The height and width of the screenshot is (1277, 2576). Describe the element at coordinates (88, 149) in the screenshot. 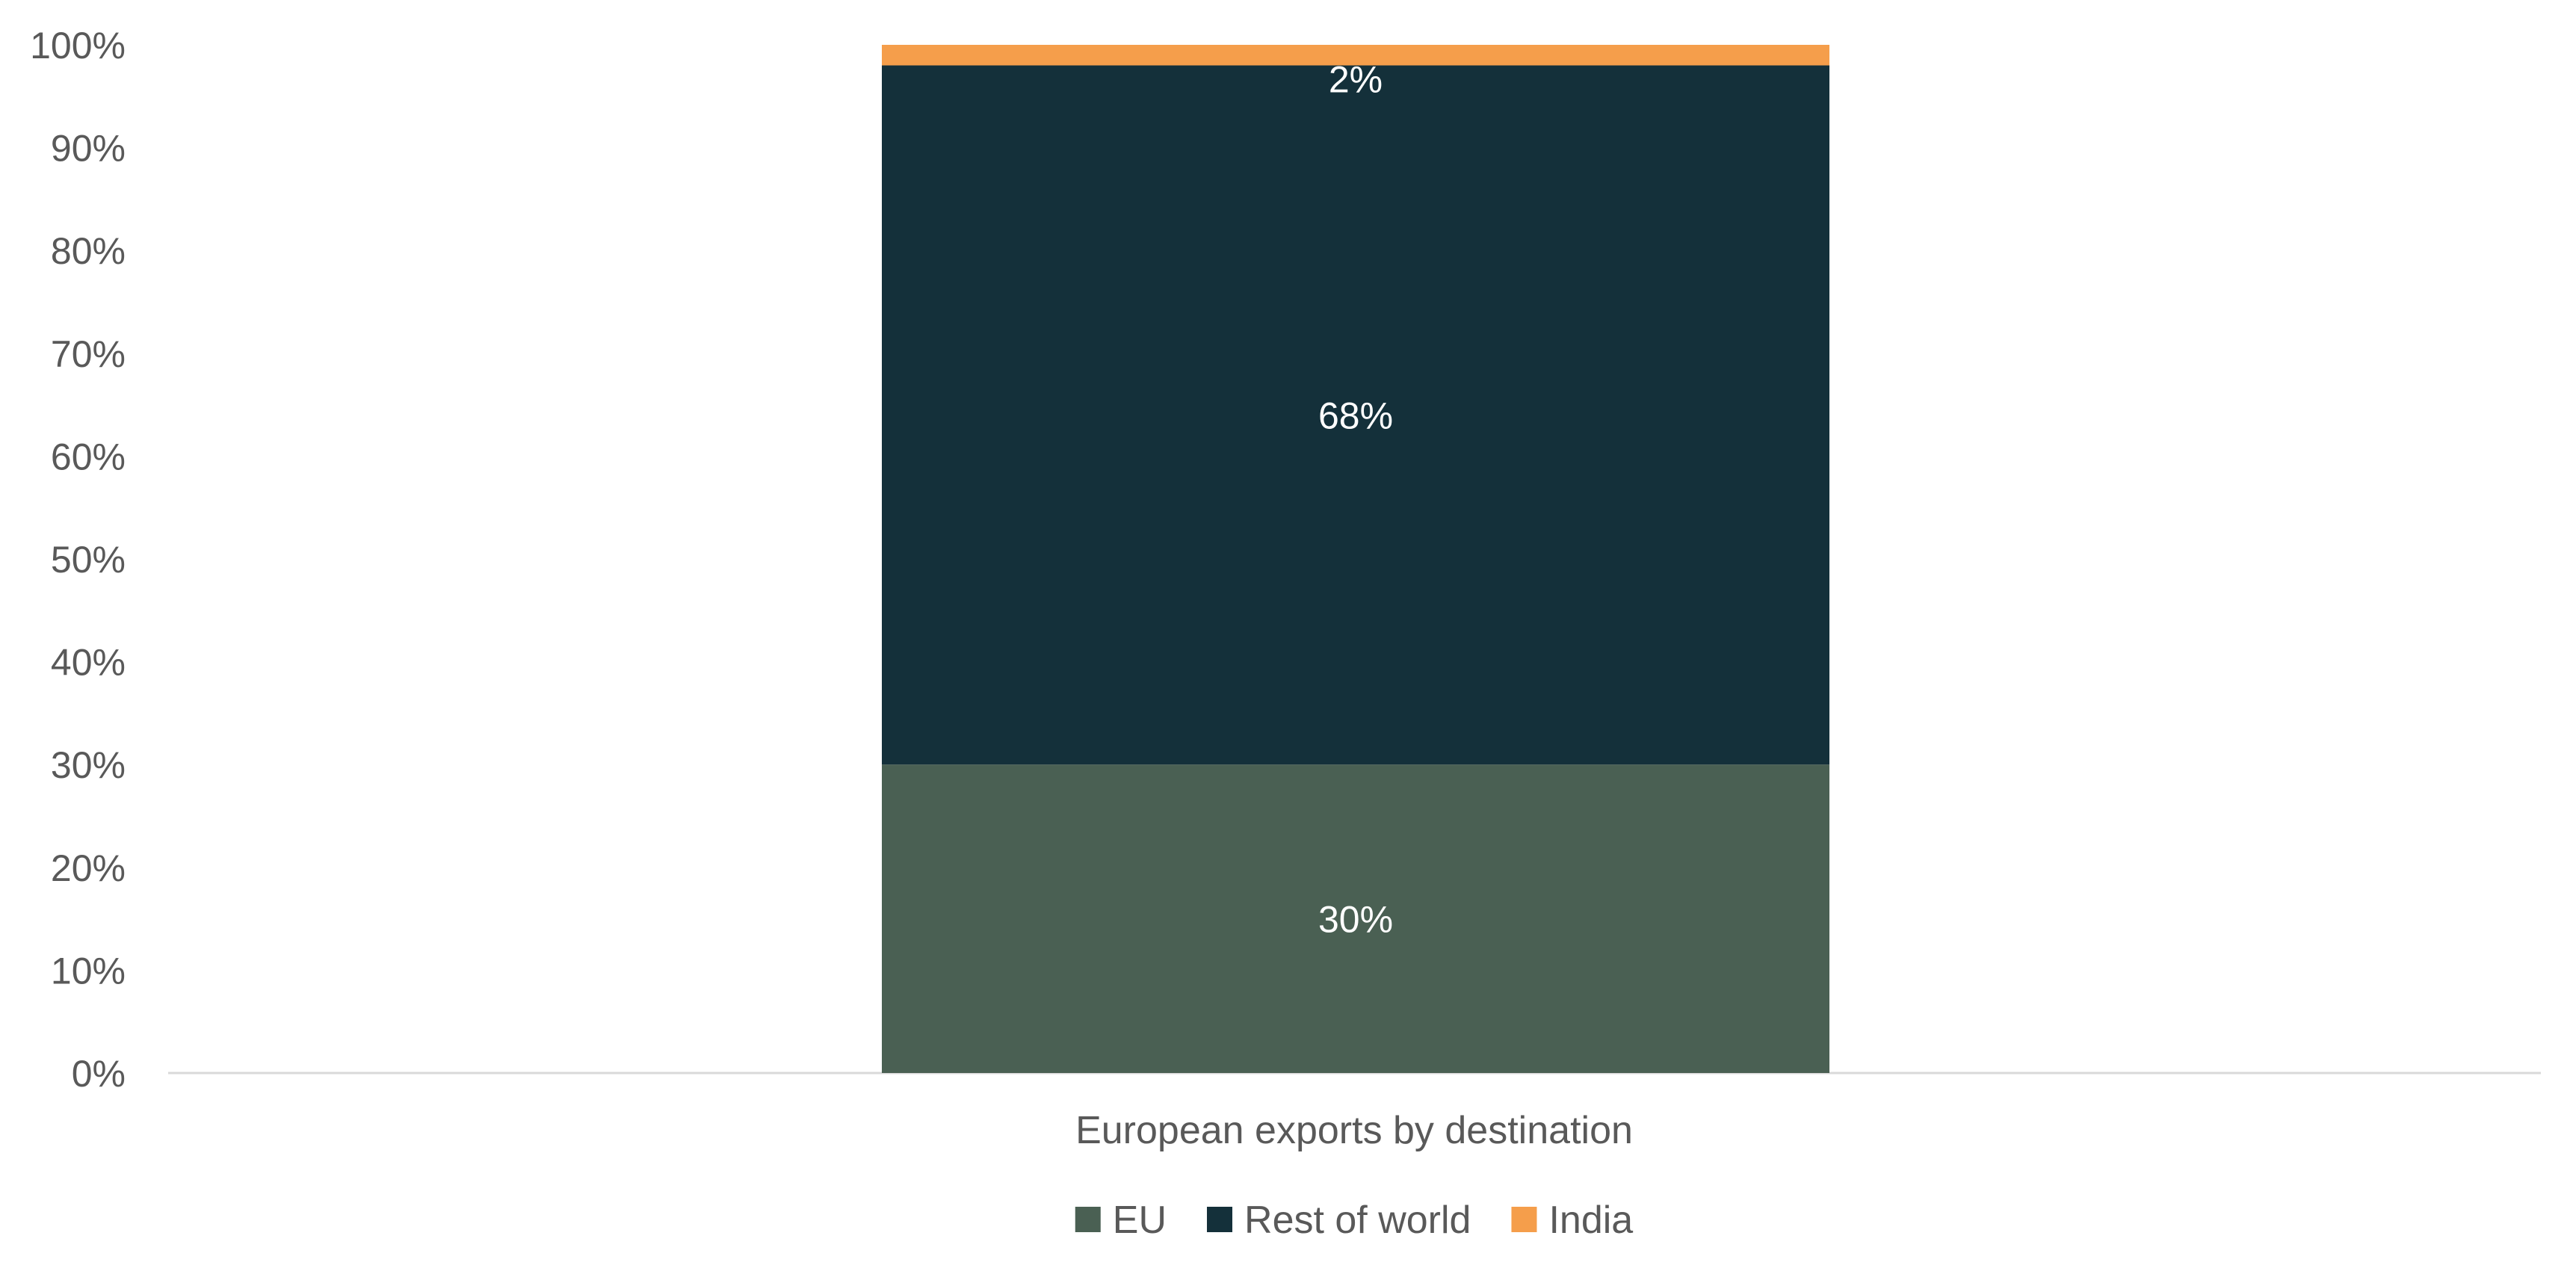

I see `y-tick-label: 90%` at that location.